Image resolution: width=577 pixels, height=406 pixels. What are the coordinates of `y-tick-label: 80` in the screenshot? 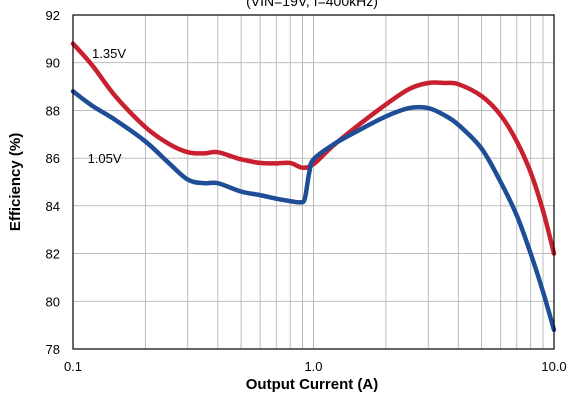 It's located at (53, 301).